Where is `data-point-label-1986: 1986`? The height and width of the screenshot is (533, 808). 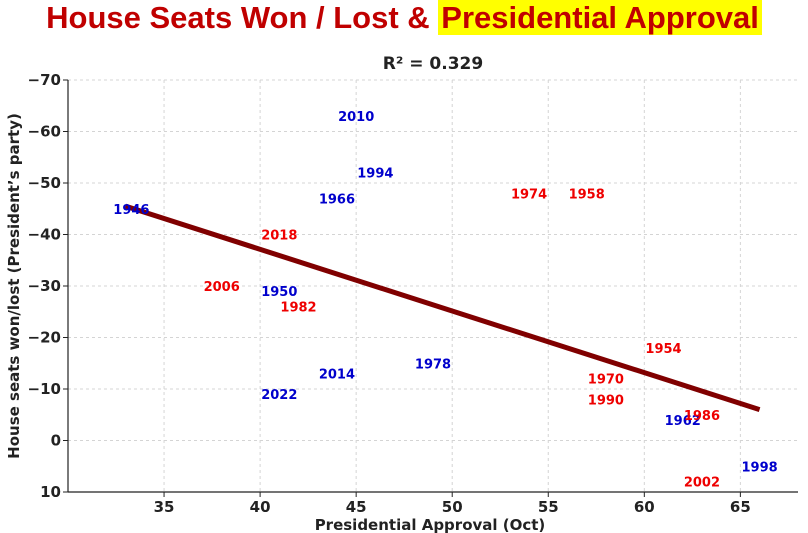
data-point-label-1986: 1986 is located at coordinates (702, 416).